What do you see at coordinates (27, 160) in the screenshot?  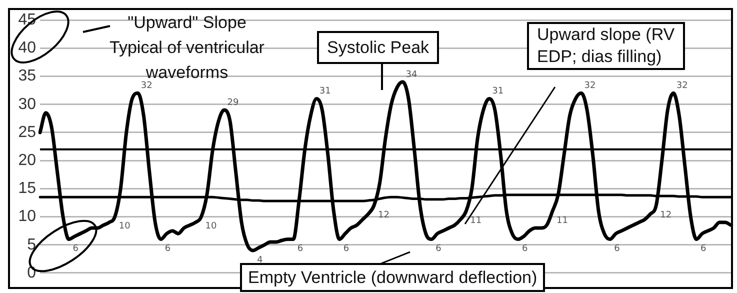 I see `y-tick-label: 20` at bounding box center [27, 160].